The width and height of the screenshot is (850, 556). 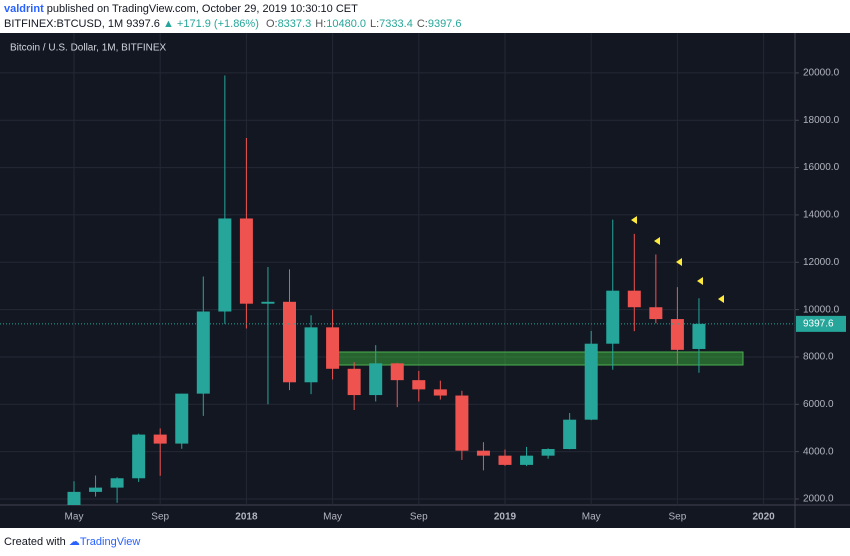 I want to click on y-tick-label: 14000.0, so click(x=821, y=215).